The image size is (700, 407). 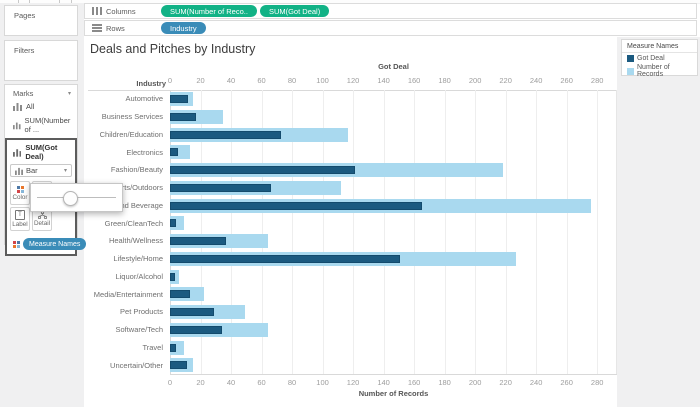 What do you see at coordinates (138, 259) in the screenshot?
I see `industry-label: Lifestyle/Home` at bounding box center [138, 259].